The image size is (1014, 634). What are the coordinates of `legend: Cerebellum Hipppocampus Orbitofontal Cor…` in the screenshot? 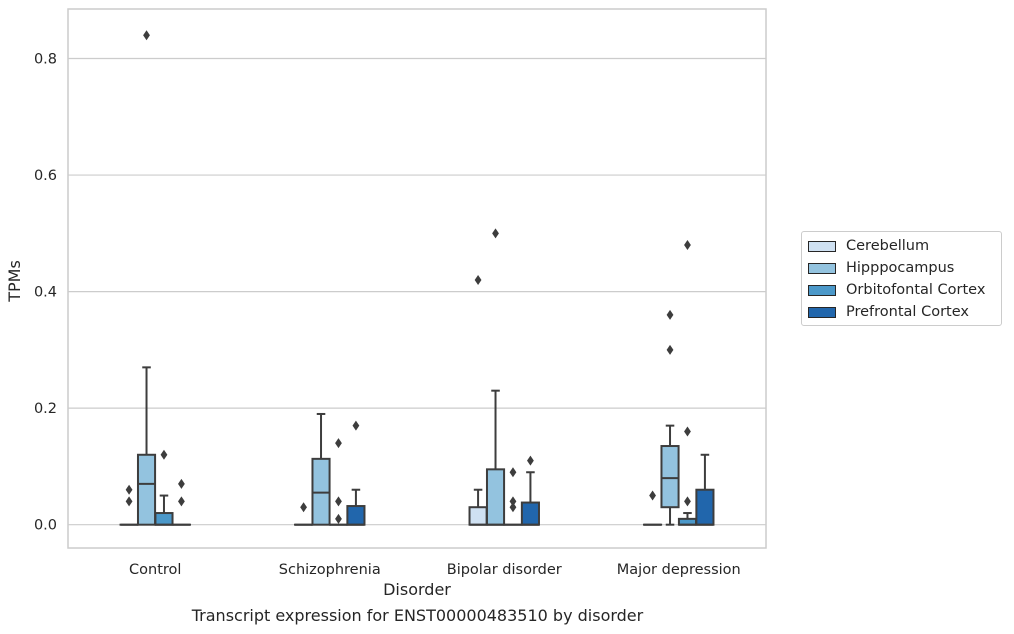 It's located at (901, 278).